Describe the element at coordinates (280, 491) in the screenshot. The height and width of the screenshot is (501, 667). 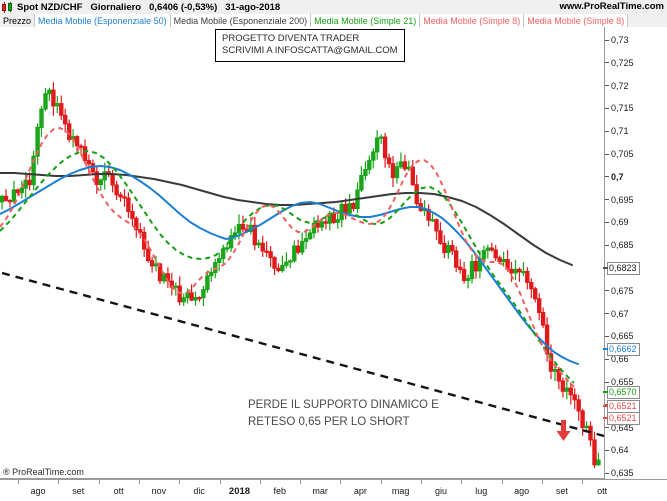
I see `time-tick-feb: feb` at that location.